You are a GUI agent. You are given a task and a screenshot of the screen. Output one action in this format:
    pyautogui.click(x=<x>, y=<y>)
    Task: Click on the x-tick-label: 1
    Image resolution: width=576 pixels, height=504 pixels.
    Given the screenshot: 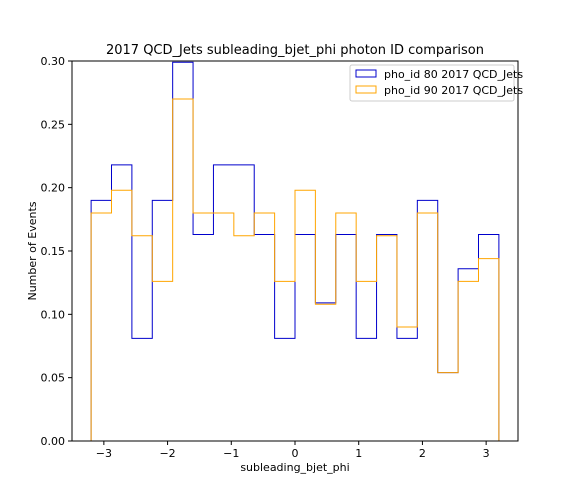 What is the action you would take?
    pyautogui.click(x=358, y=453)
    